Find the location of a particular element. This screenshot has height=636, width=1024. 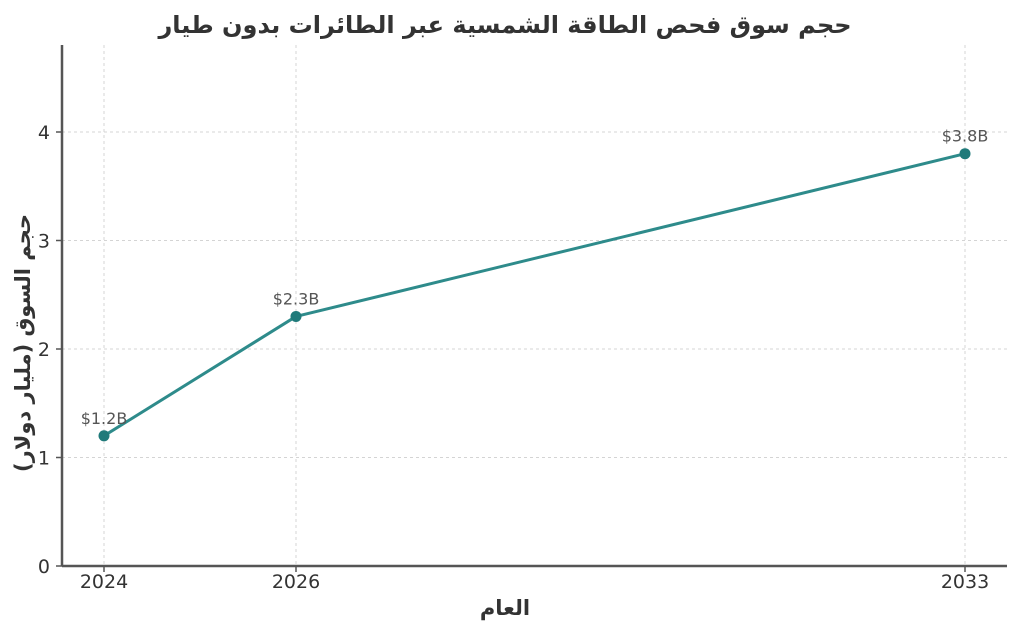

x-tick-label: 2024 is located at coordinates (104, 582).